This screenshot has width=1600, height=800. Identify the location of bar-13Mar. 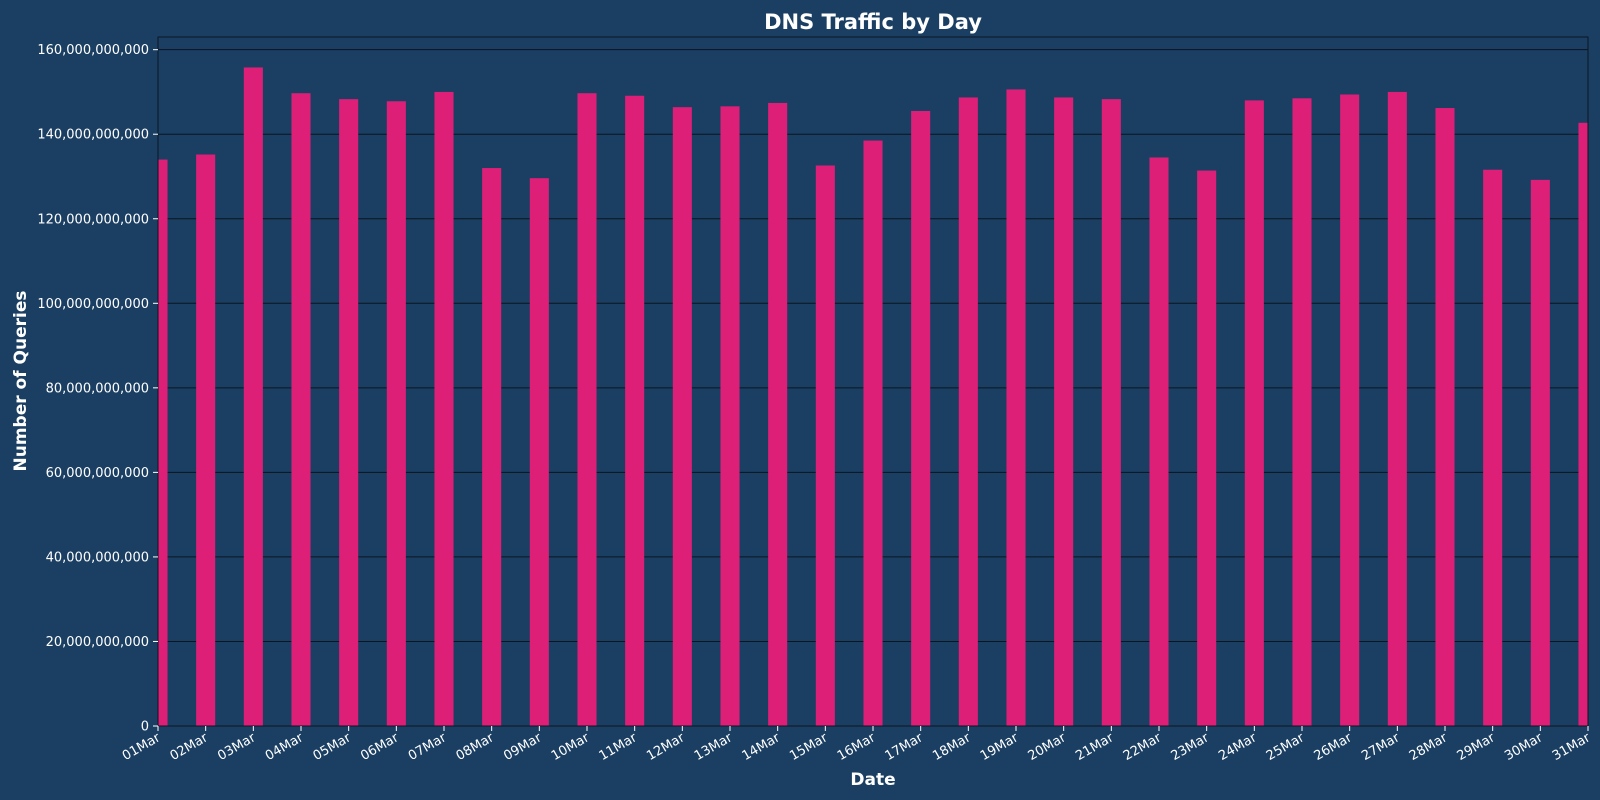
(730, 416).